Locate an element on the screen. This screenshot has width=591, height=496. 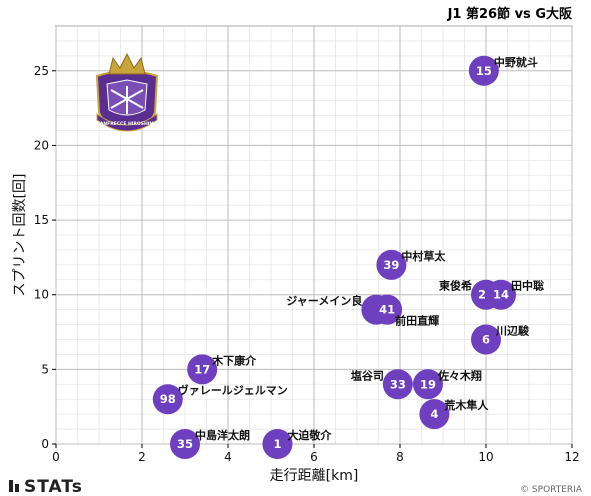
point-number-label: 19 is located at coordinates (428, 384).